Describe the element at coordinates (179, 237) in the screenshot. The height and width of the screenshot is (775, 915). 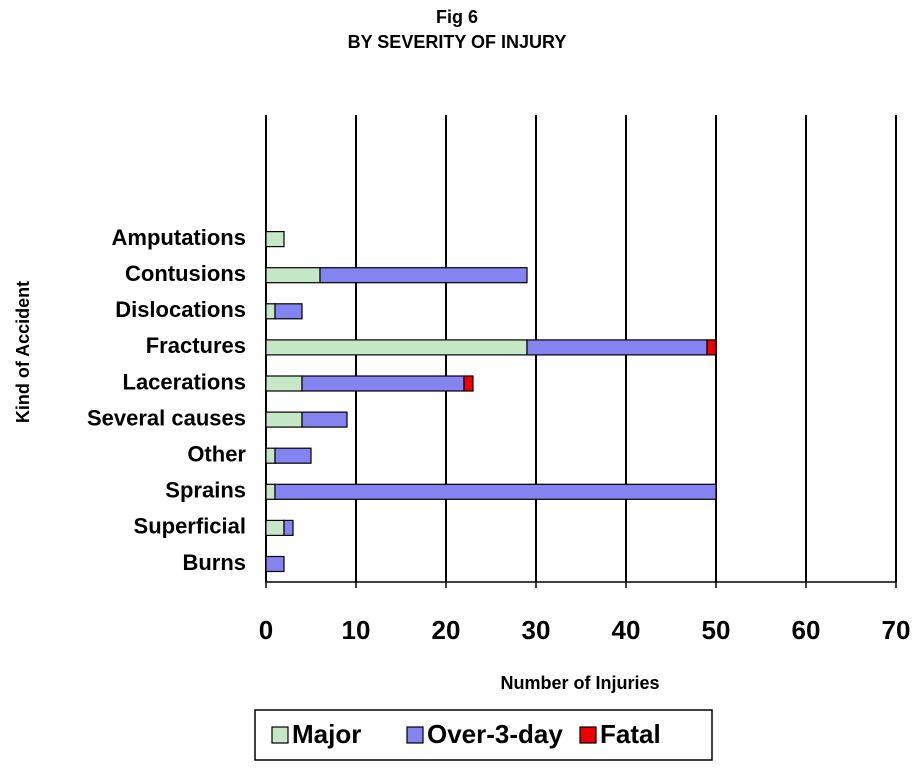
I see `y-tick-label: Amputations` at that location.